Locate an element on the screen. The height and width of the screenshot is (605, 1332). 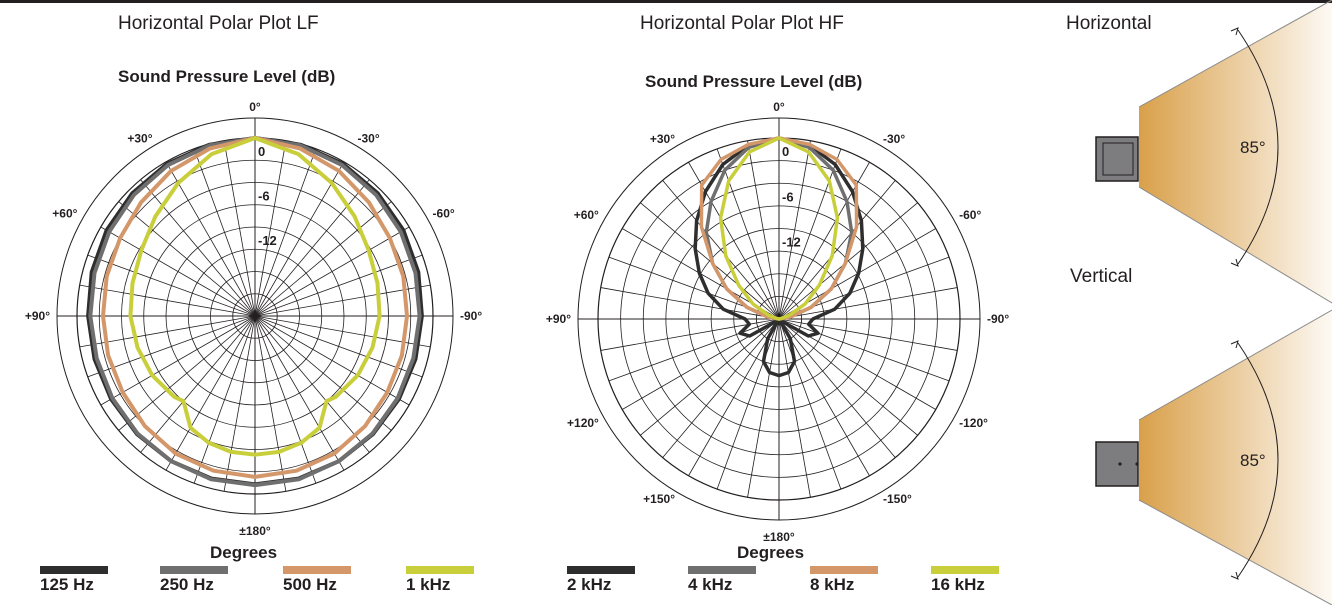
vertical-angle-arc is located at coordinates (1258, 460).